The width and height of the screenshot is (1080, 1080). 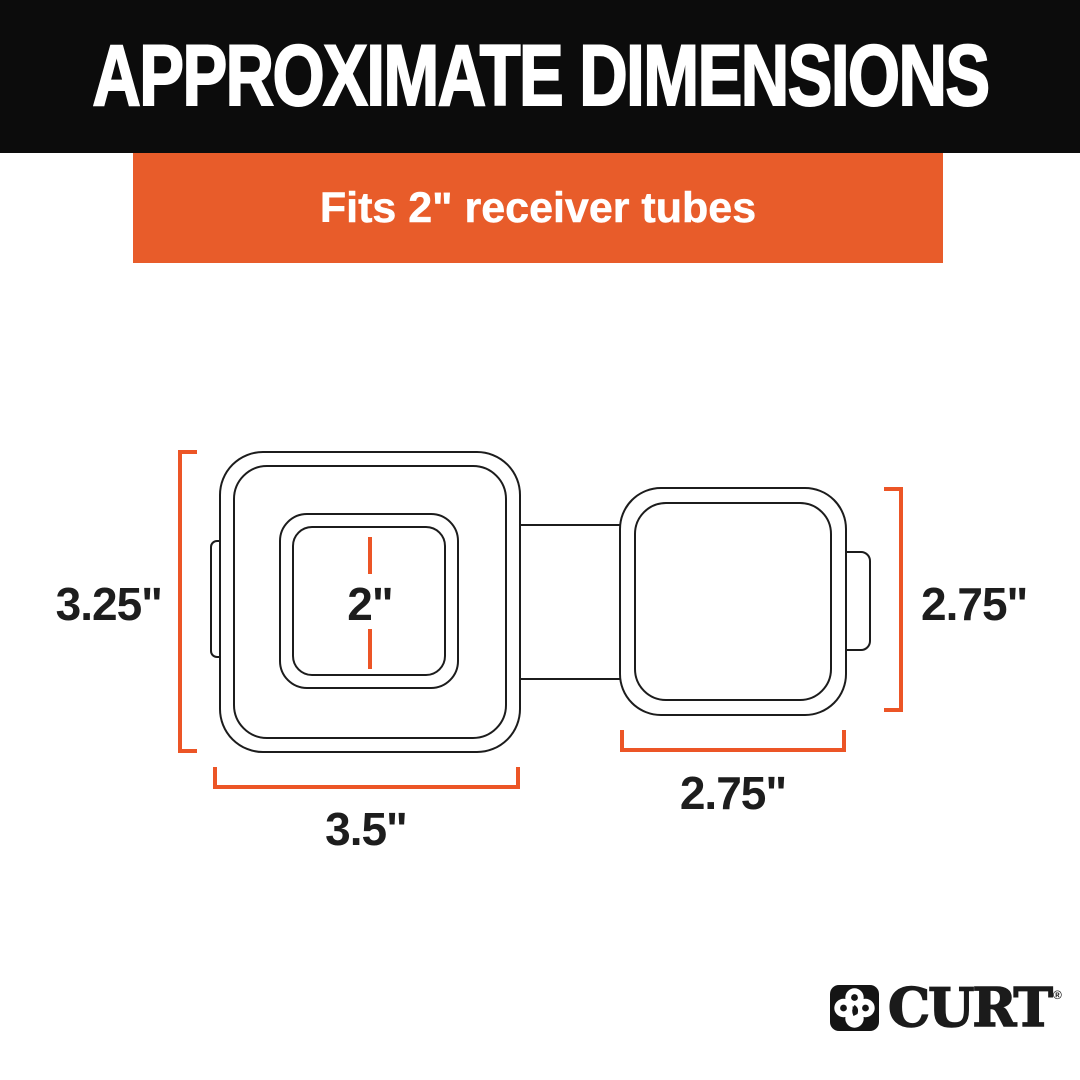 I want to click on front-width-bracket-line, so click(x=366, y=787).